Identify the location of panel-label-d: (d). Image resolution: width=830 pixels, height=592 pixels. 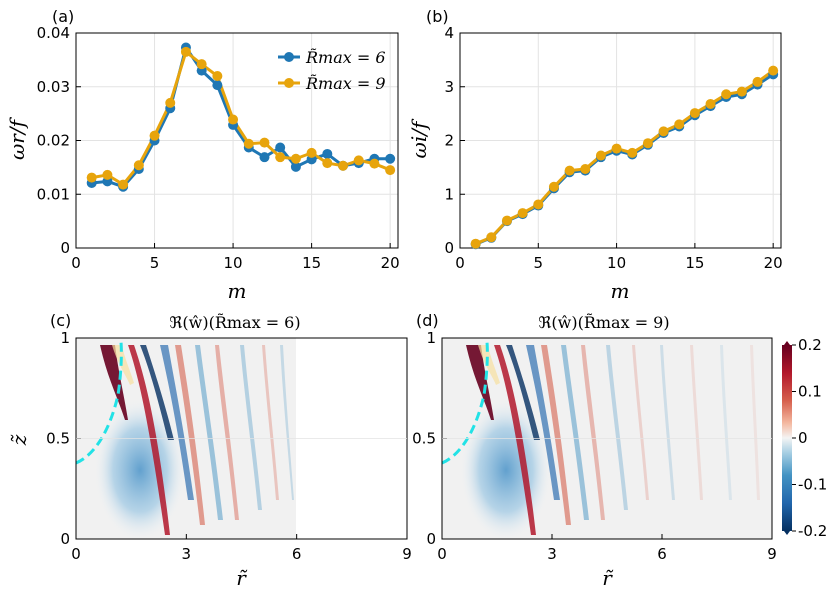
(427, 320).